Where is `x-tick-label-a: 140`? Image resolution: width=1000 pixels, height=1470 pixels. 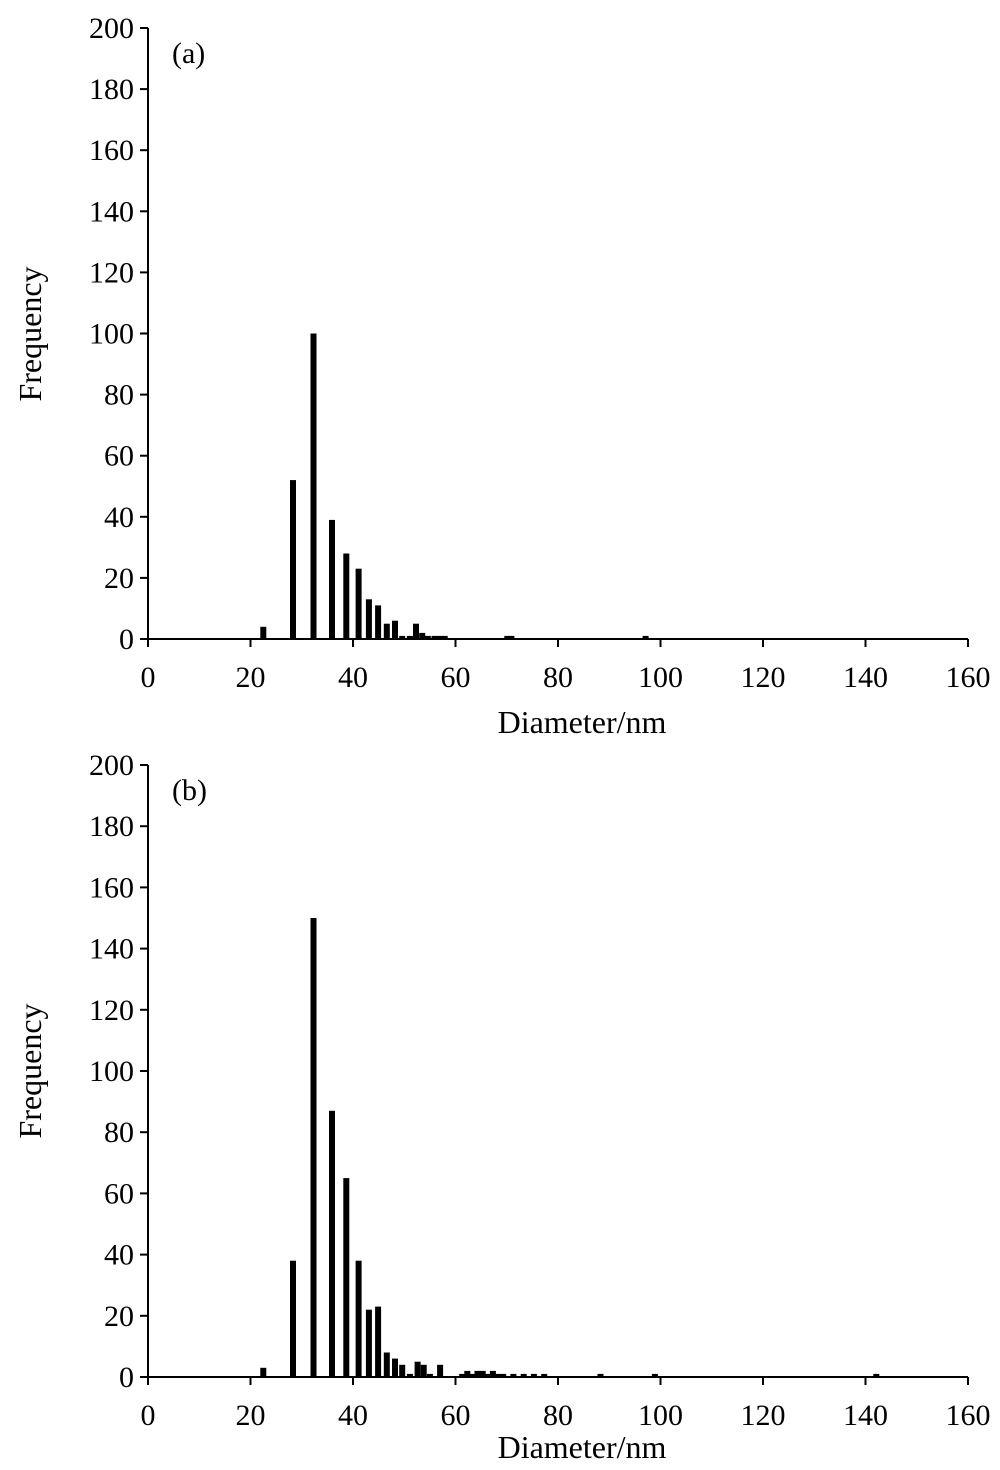 x-tick-label-a: 140 is located at coordinates (865, 677).